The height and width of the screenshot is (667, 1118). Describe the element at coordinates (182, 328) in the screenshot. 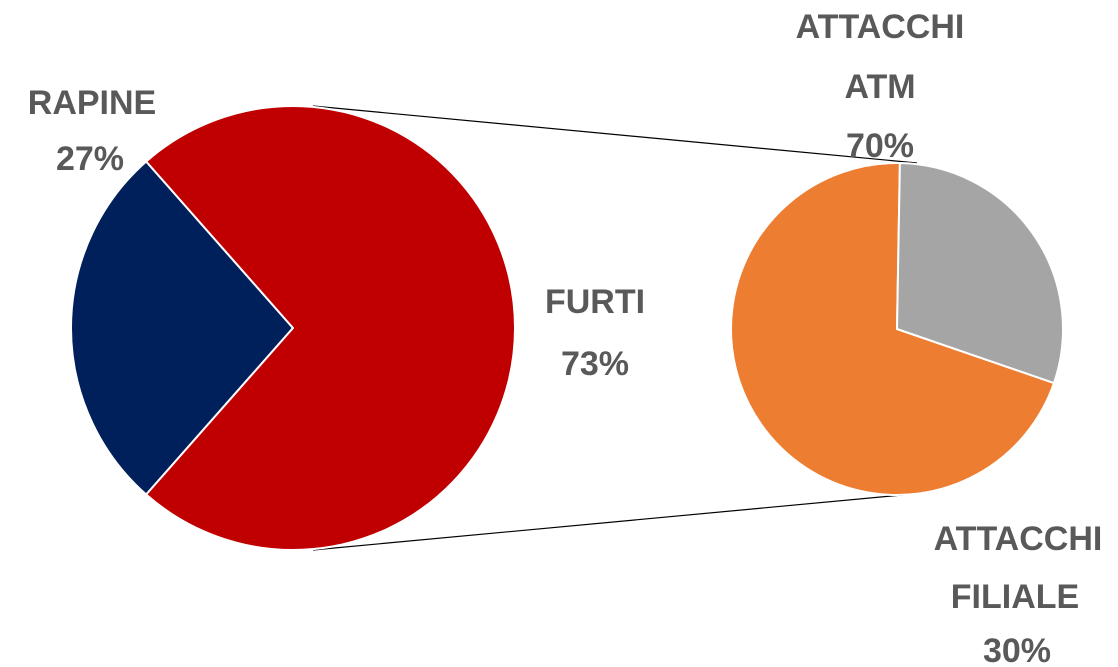

I see `slice-rapine` at that location.